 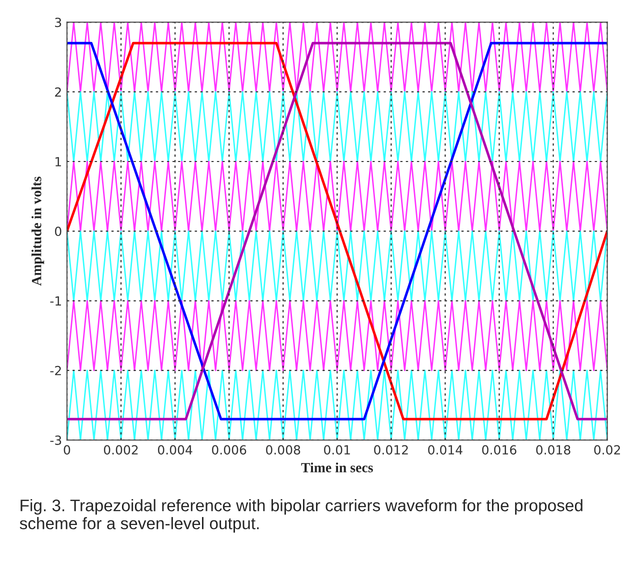 I want to click on x-axis-title: Time in secs, so click(x=337, y=467).